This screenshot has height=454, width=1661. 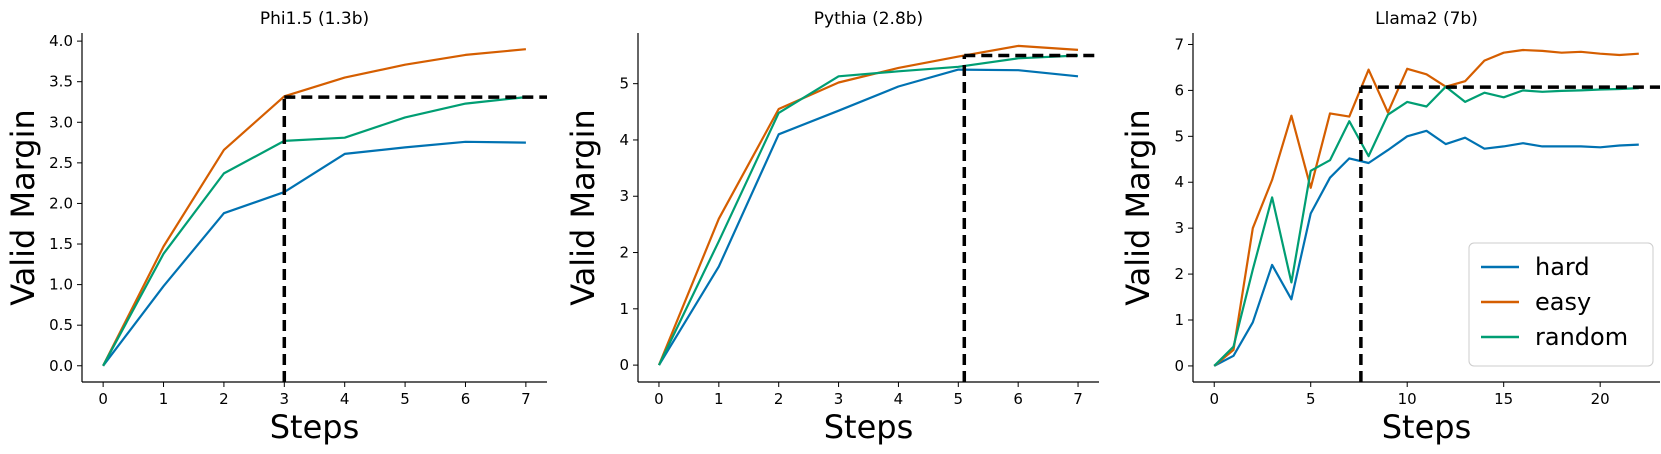 What do you see at coordinates (1426, 19) in the screenshot?
I see `subplot-title: Llama2 (7b)` at bounding box center [1426, 19].